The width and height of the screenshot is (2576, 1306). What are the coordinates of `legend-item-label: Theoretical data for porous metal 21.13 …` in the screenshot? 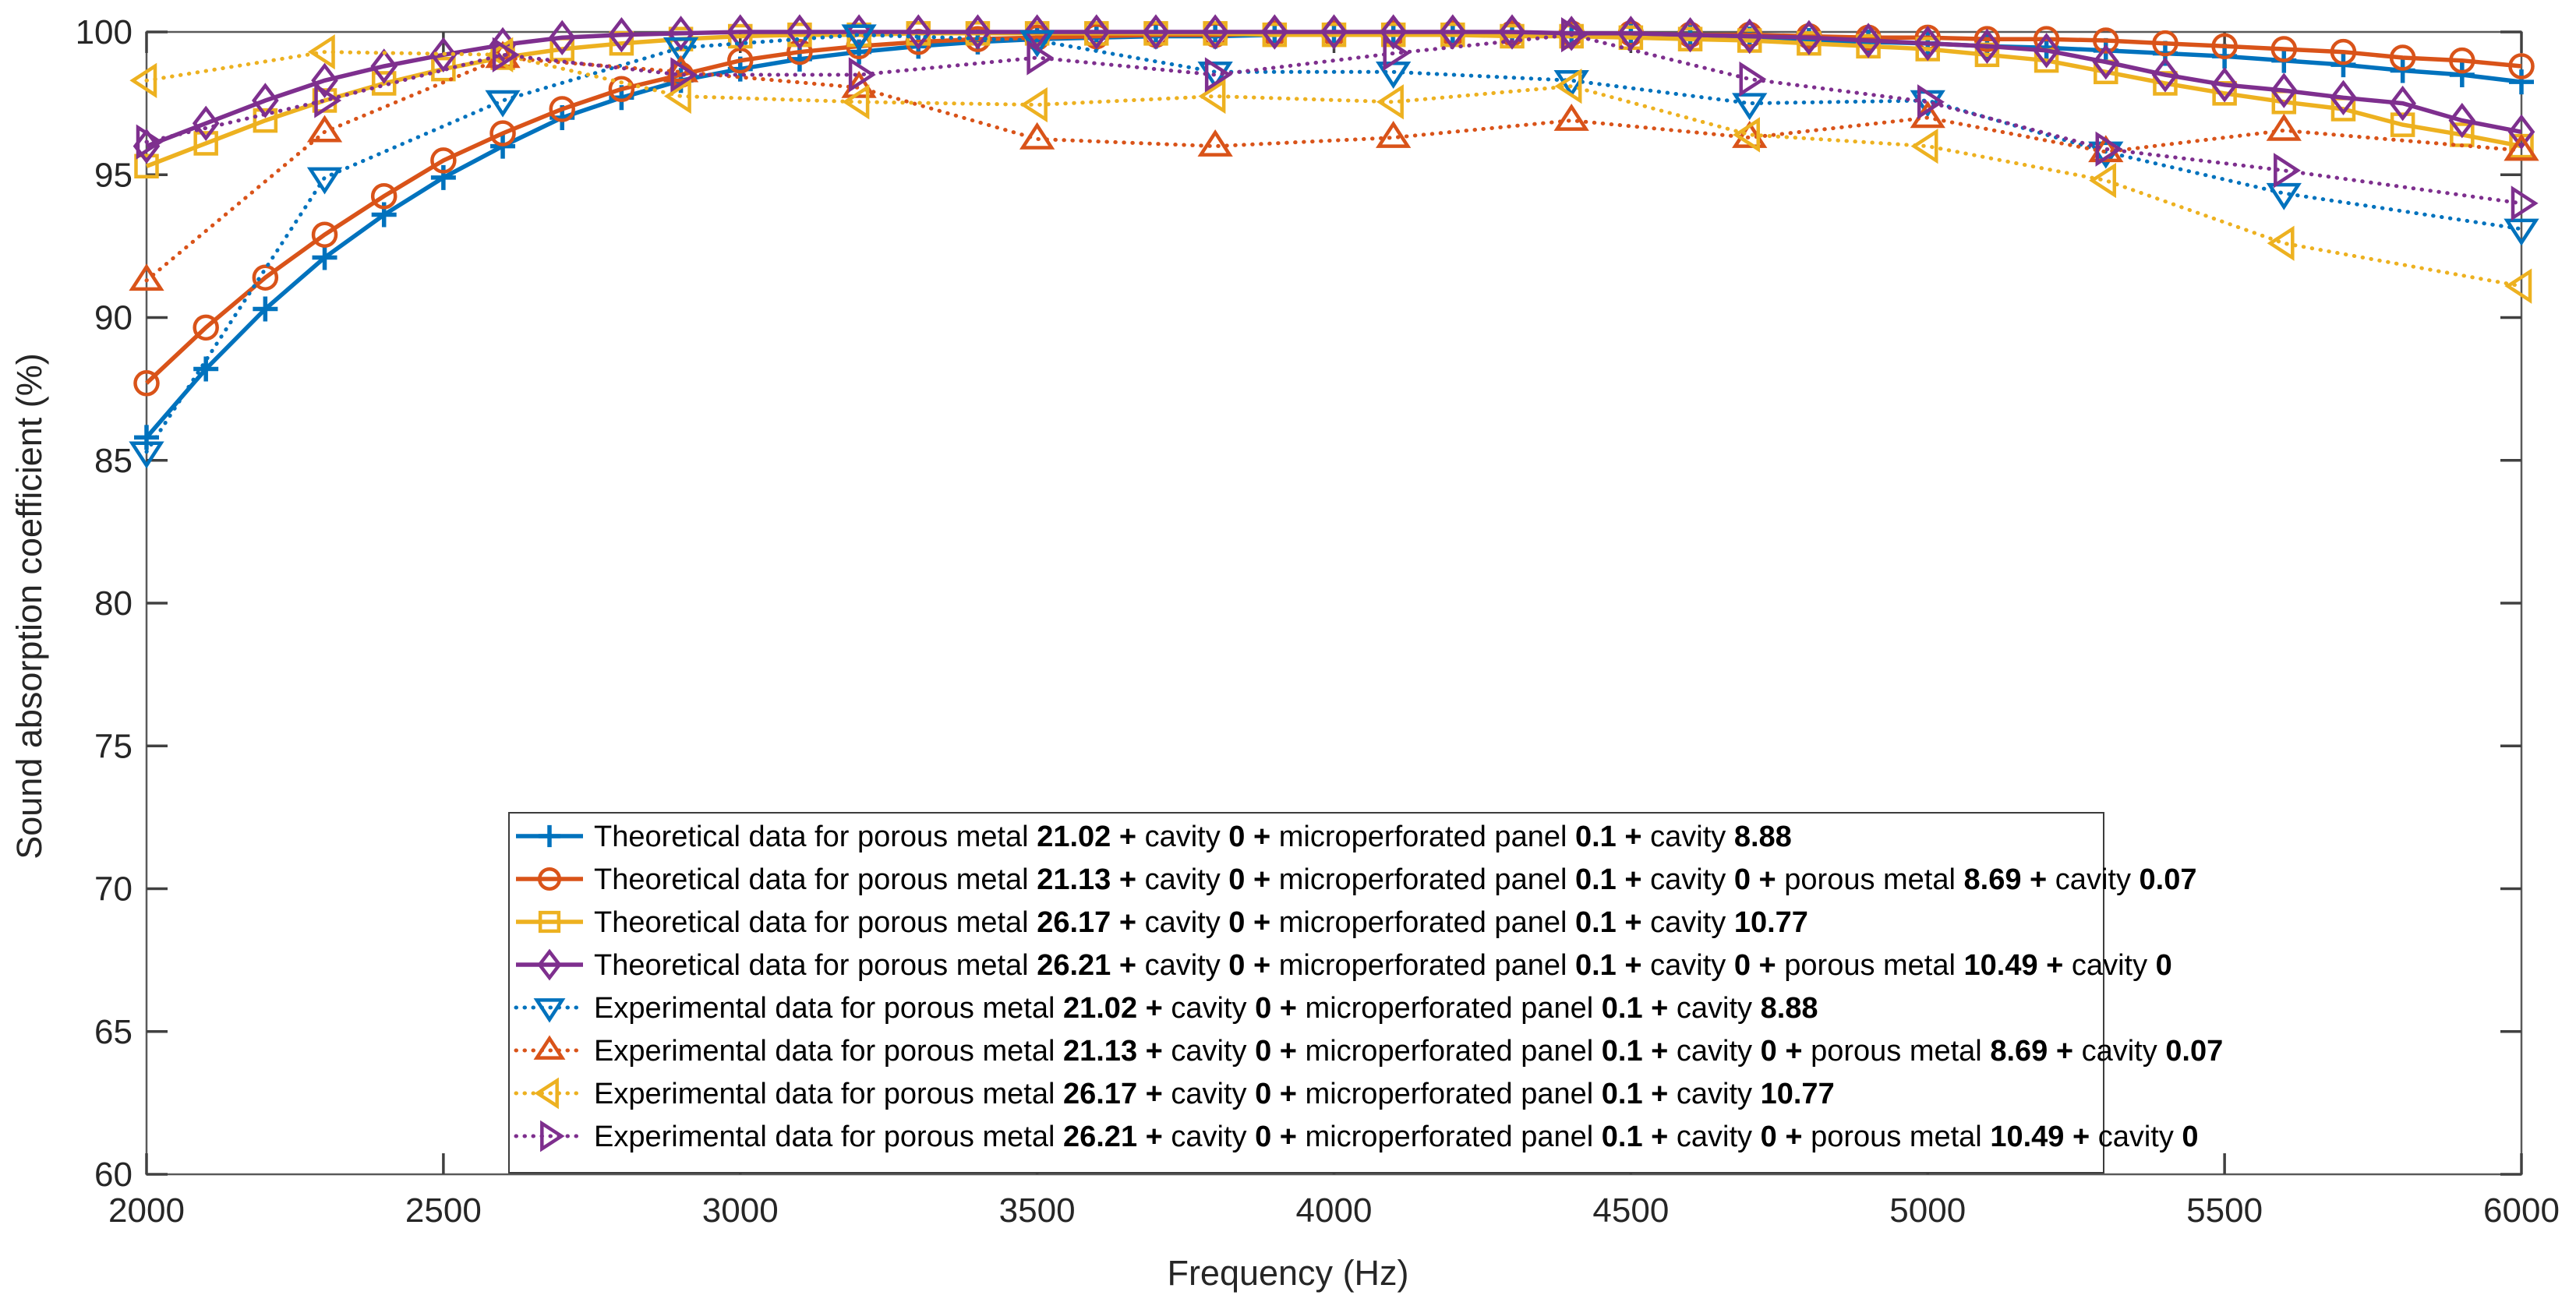 It's located at (1395, 879).